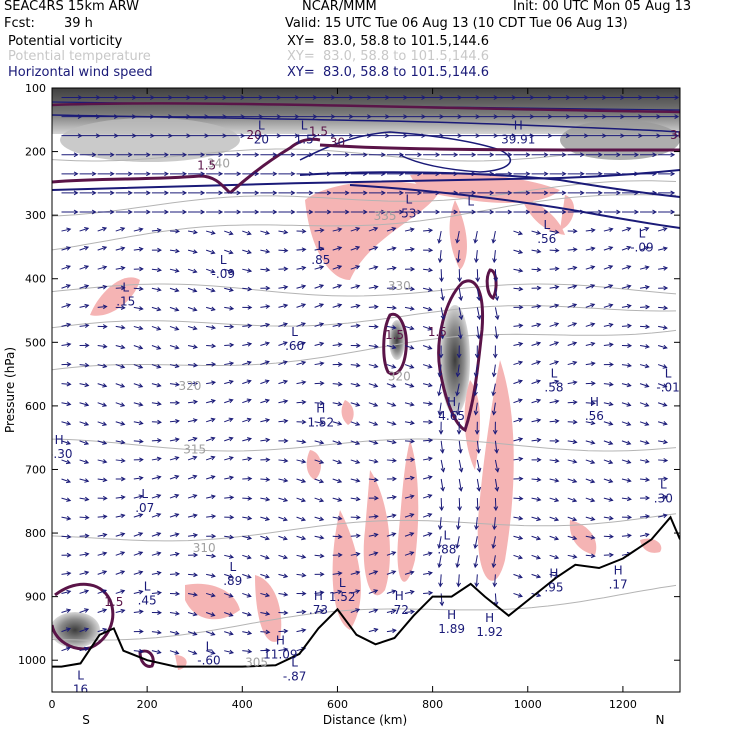 Image resolution: width=740 pixels, height=740 pixels. What do you see at coordinates (388, 72) in the screenshot?
I see `field-wind-xy: XY= 83.0, 58.8 to 101.5,144.6` at bounding box center [388, 72].